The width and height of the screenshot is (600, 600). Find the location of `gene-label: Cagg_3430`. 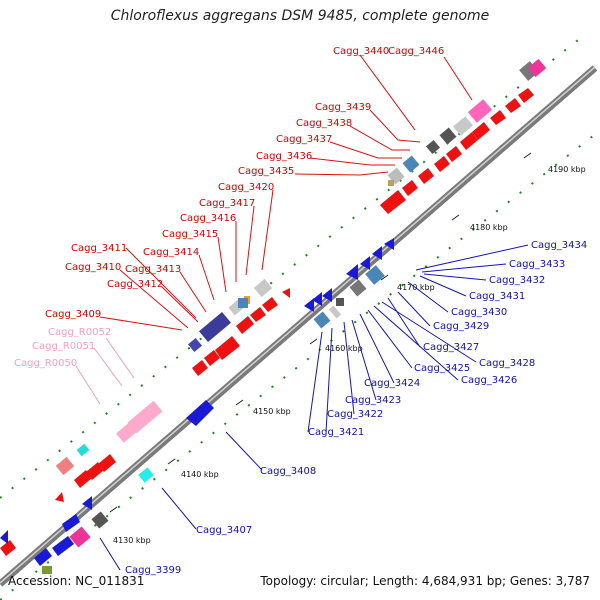

gene-label: Cagg_3430 is located at coordinates (479, 312).